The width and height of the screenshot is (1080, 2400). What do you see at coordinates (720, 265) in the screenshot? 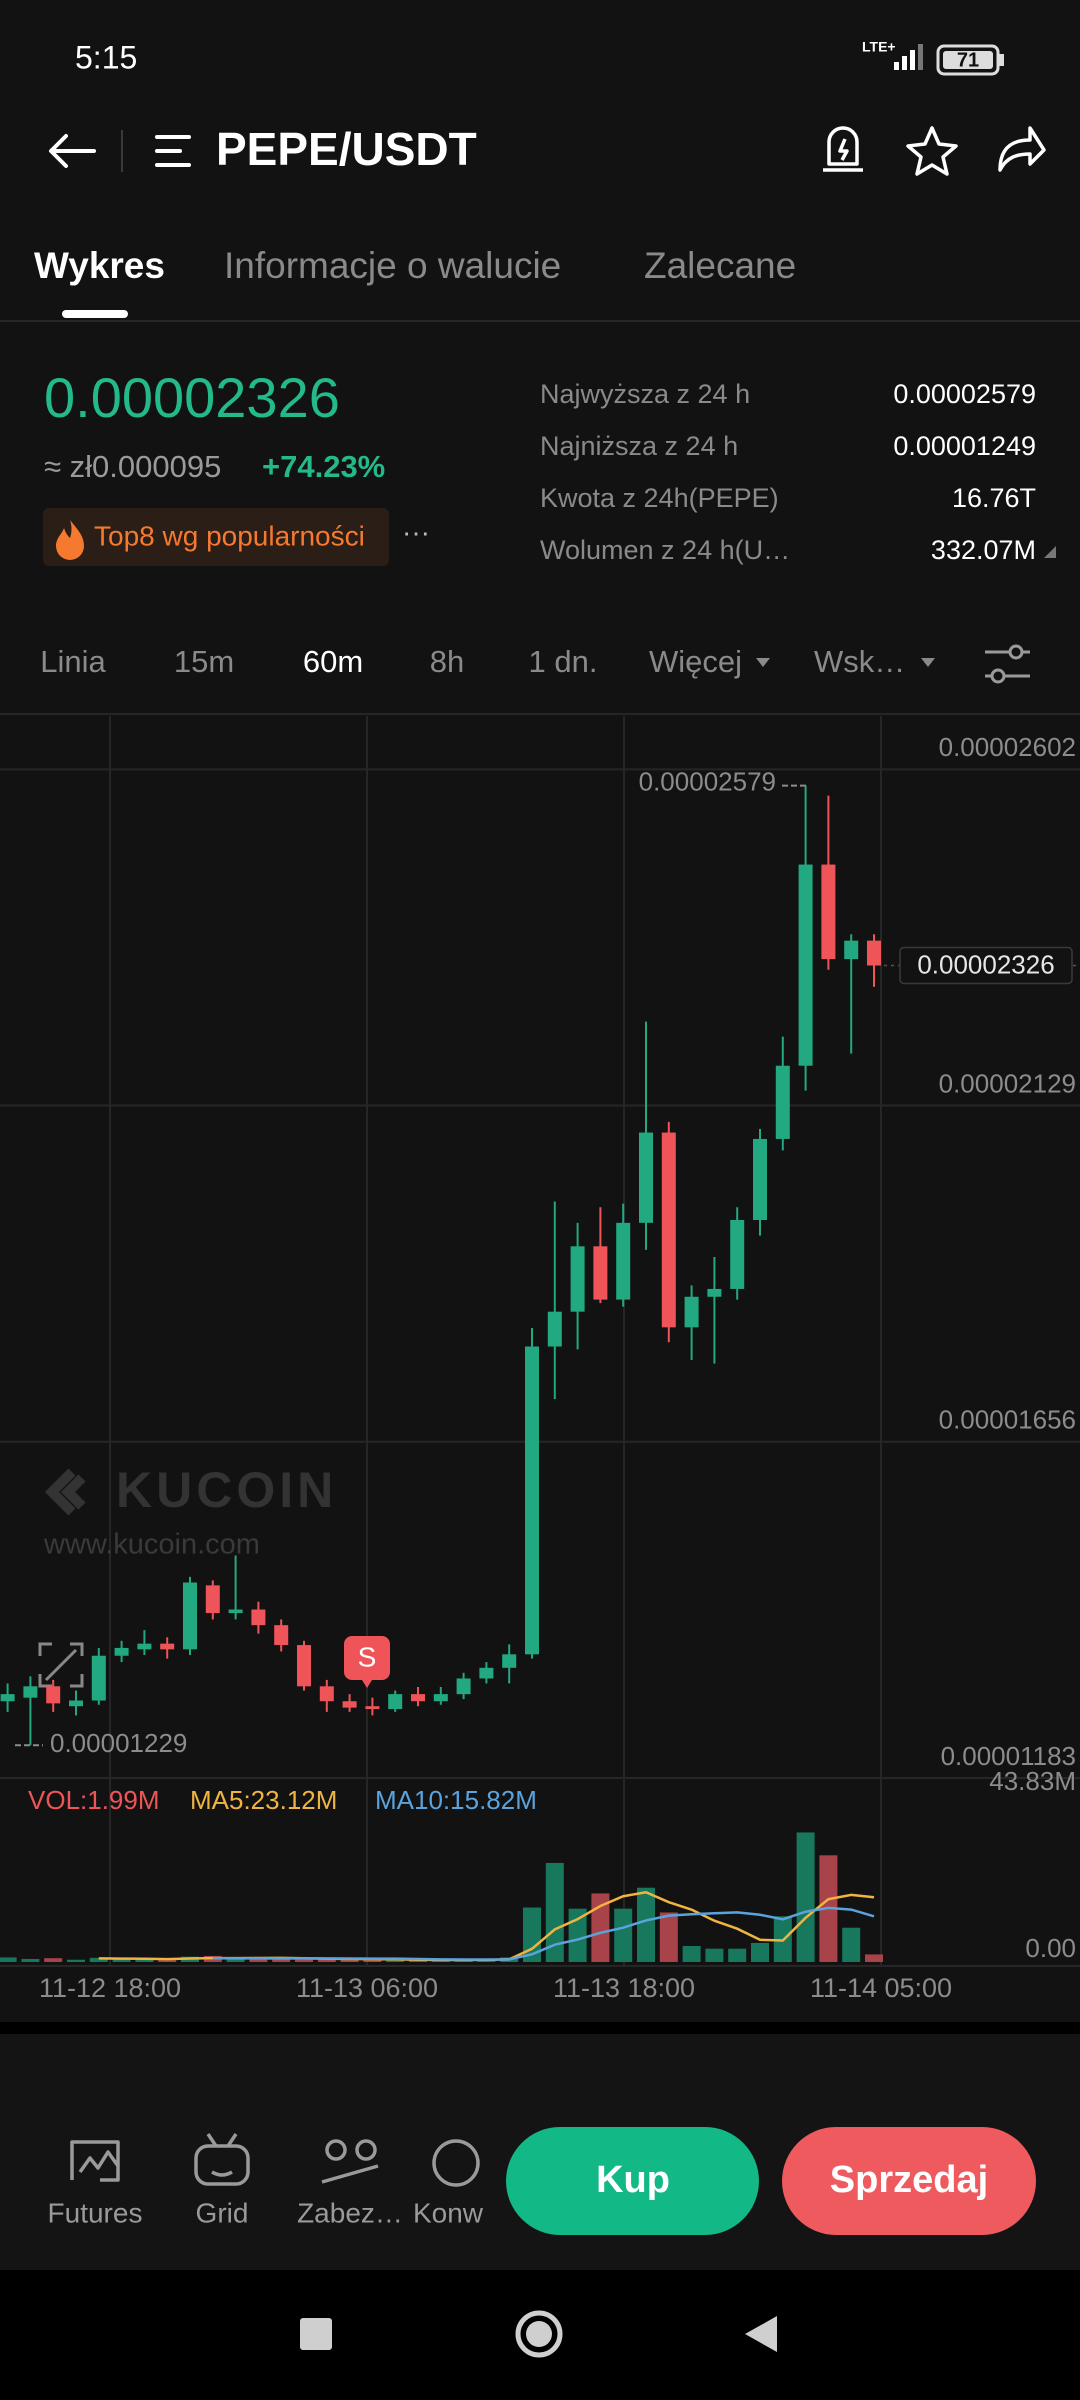
I see `tab: Zalecane` at bounding box center [720, 265].